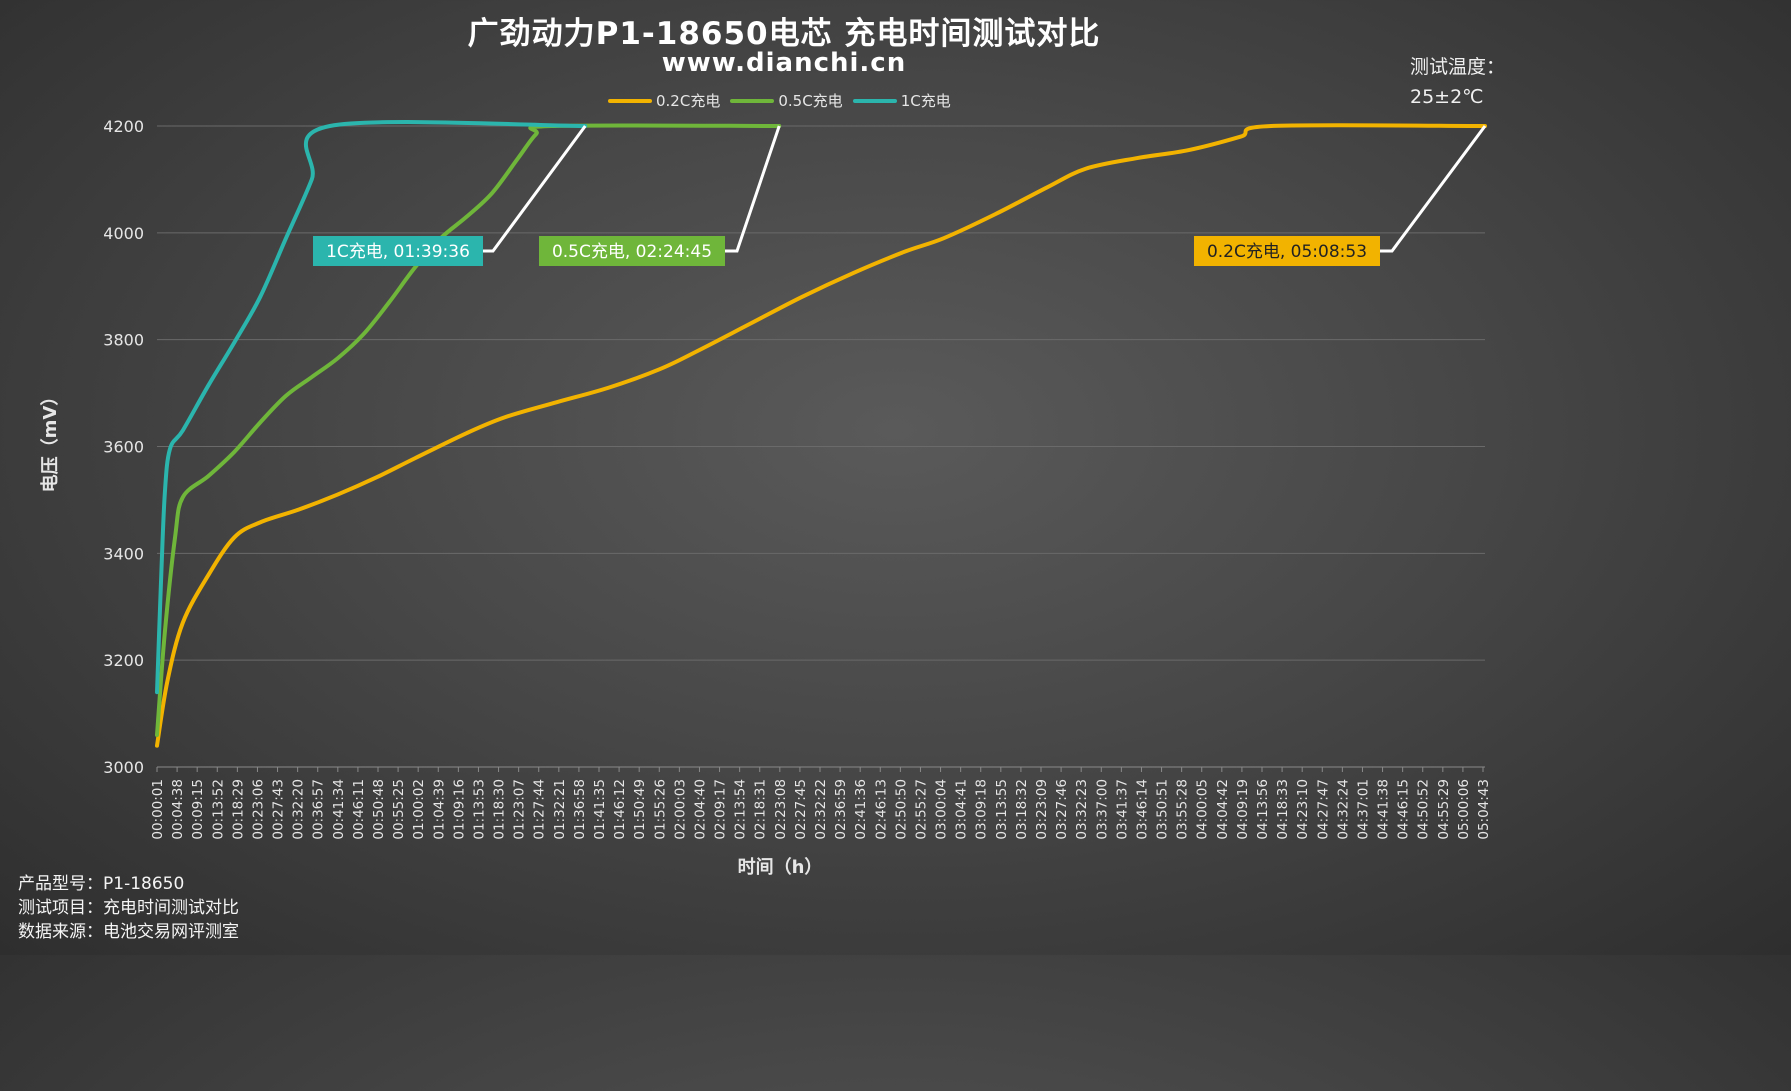 Image resolution: width=1791 pixels, height=1091 pixels. What do you see at coordinates (784, 63) in the screenshot?
I see `chart-subtitle: www.dianchi.cn` at bounding box center [784, 63].